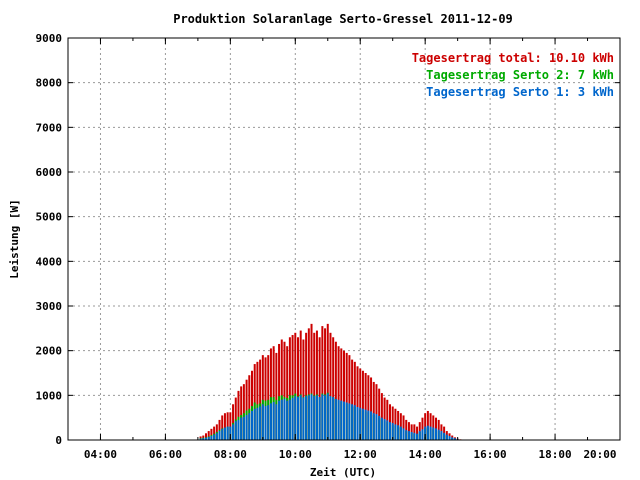 This screenshot has height=480, width=640. What do you see at coordinates (49, 127) in the screenshot?
I see `y-tick-label: 7000` at bounding box center [49, 127].